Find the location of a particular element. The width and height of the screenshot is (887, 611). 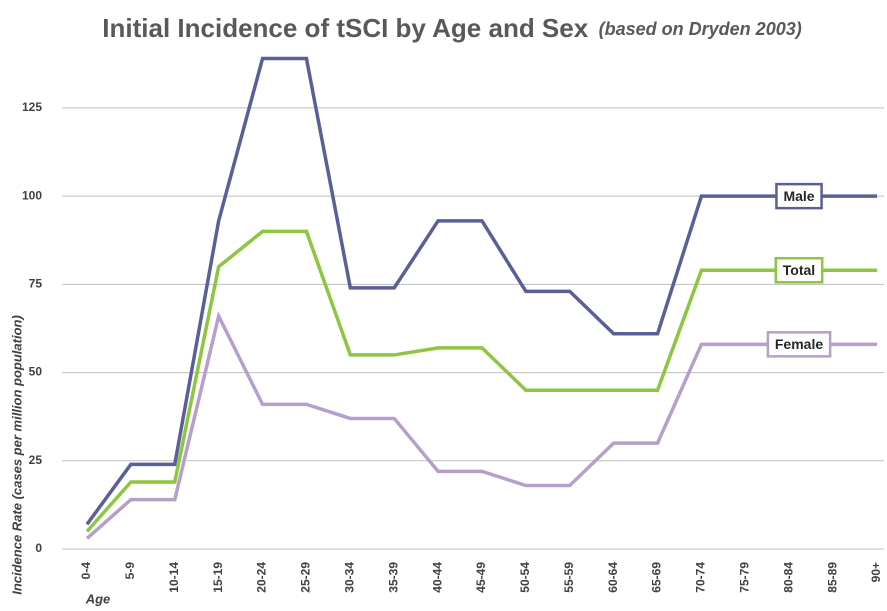

x-tick-label: 65-69 is located at coordinates (657, 577).